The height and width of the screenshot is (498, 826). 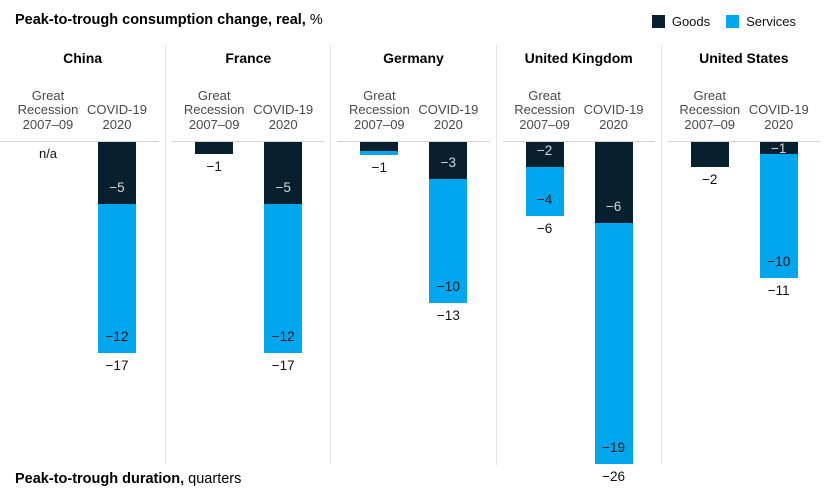 What do you see at coordinates (544, 150) in the screenshot?
I see `segment-value-label: −2` at bounding box center [544, 150].